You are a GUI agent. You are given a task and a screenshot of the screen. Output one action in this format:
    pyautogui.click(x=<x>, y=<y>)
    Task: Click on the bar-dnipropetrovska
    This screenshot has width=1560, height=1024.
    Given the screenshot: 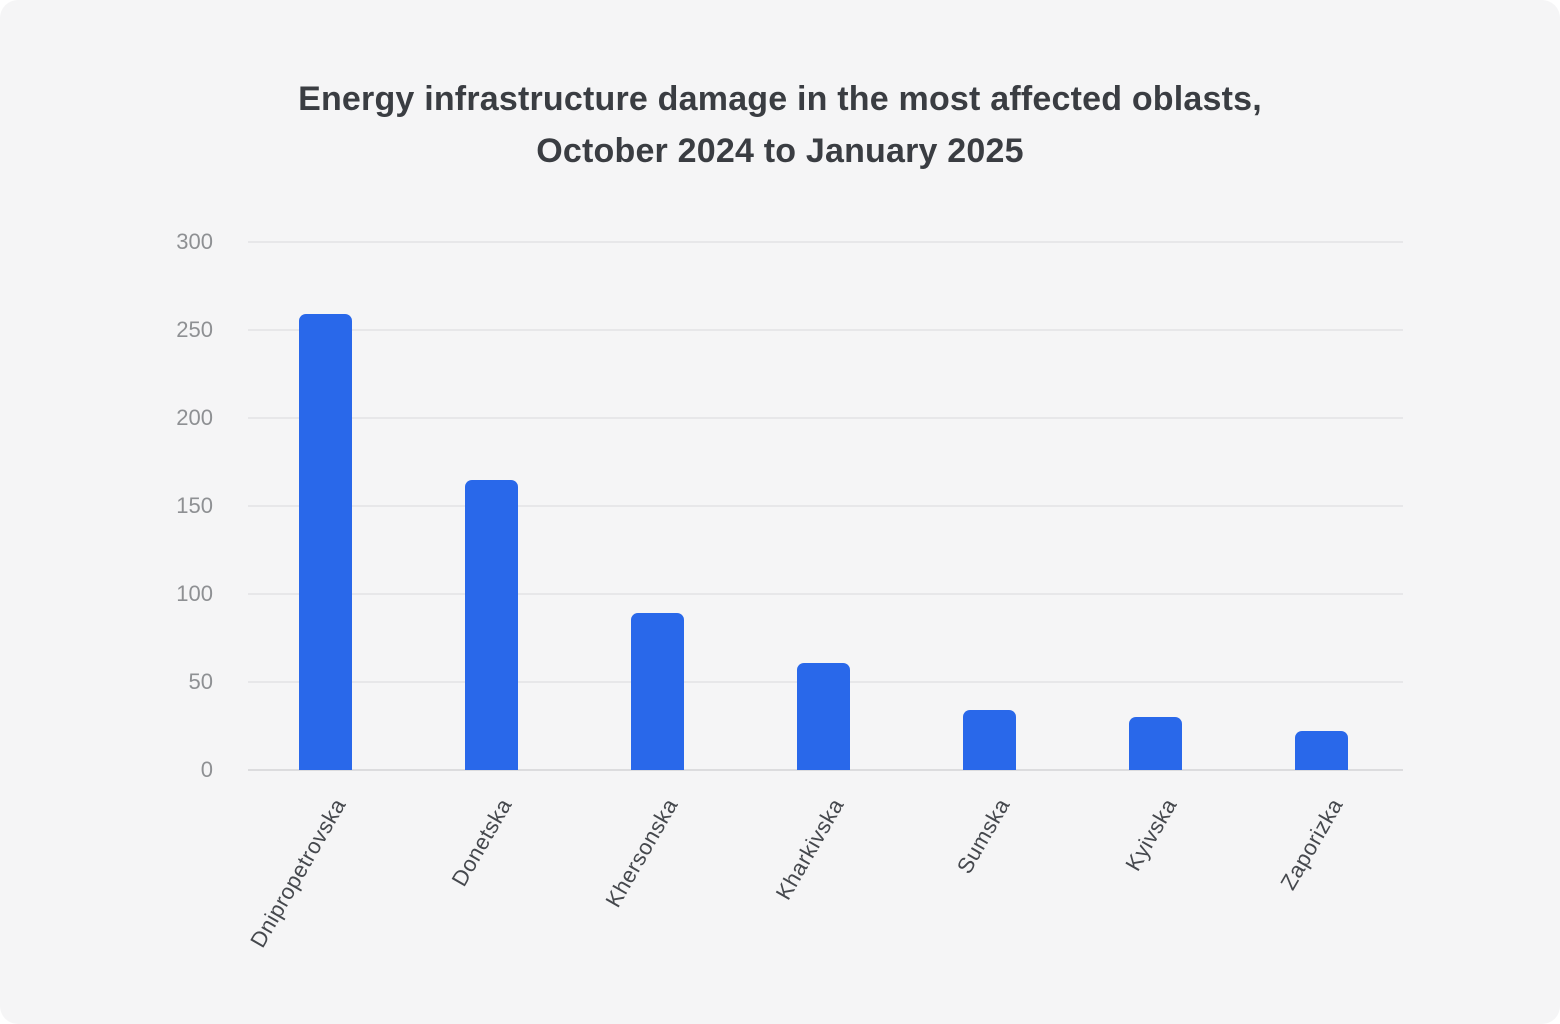 What is the action you would take?
    pyautogui.click(x=325, y=542)
    